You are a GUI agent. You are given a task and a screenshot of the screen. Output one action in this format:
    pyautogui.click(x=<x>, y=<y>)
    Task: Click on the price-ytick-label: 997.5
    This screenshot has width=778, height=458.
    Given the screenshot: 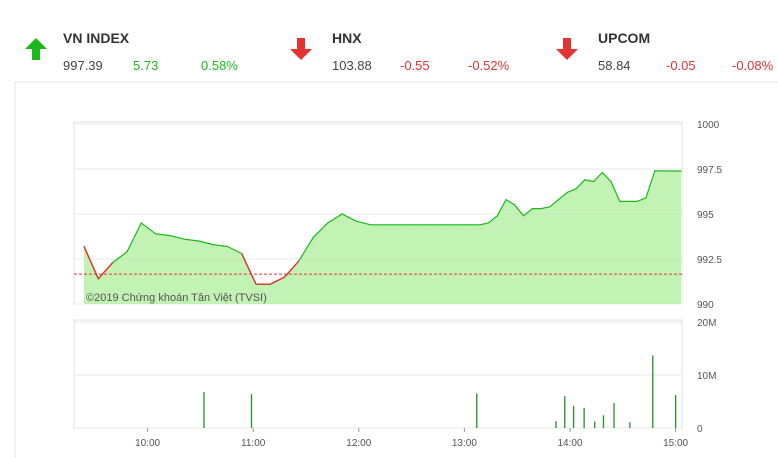 What is the action you would take?
    pyautogui.click(x=709, y=170)
    